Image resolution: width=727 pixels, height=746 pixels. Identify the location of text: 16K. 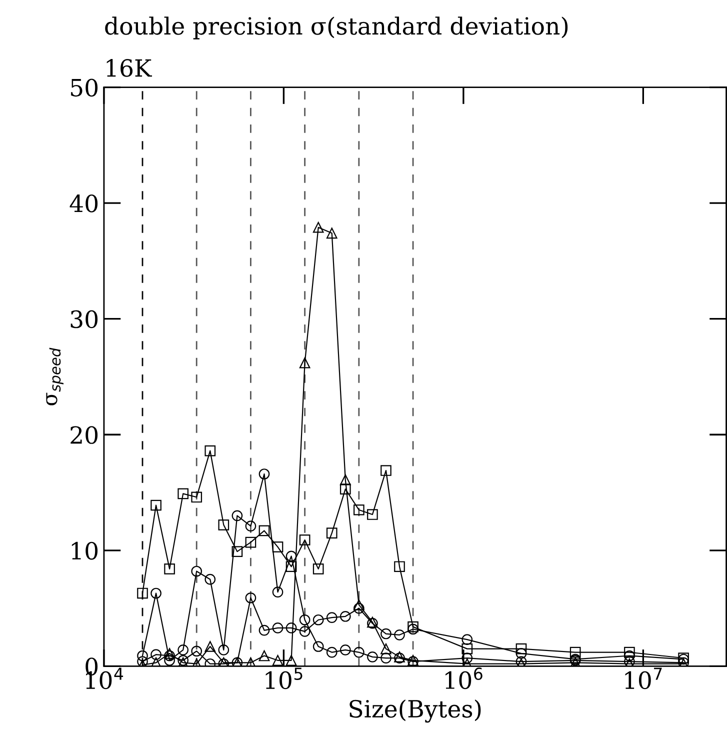
(129, 68).